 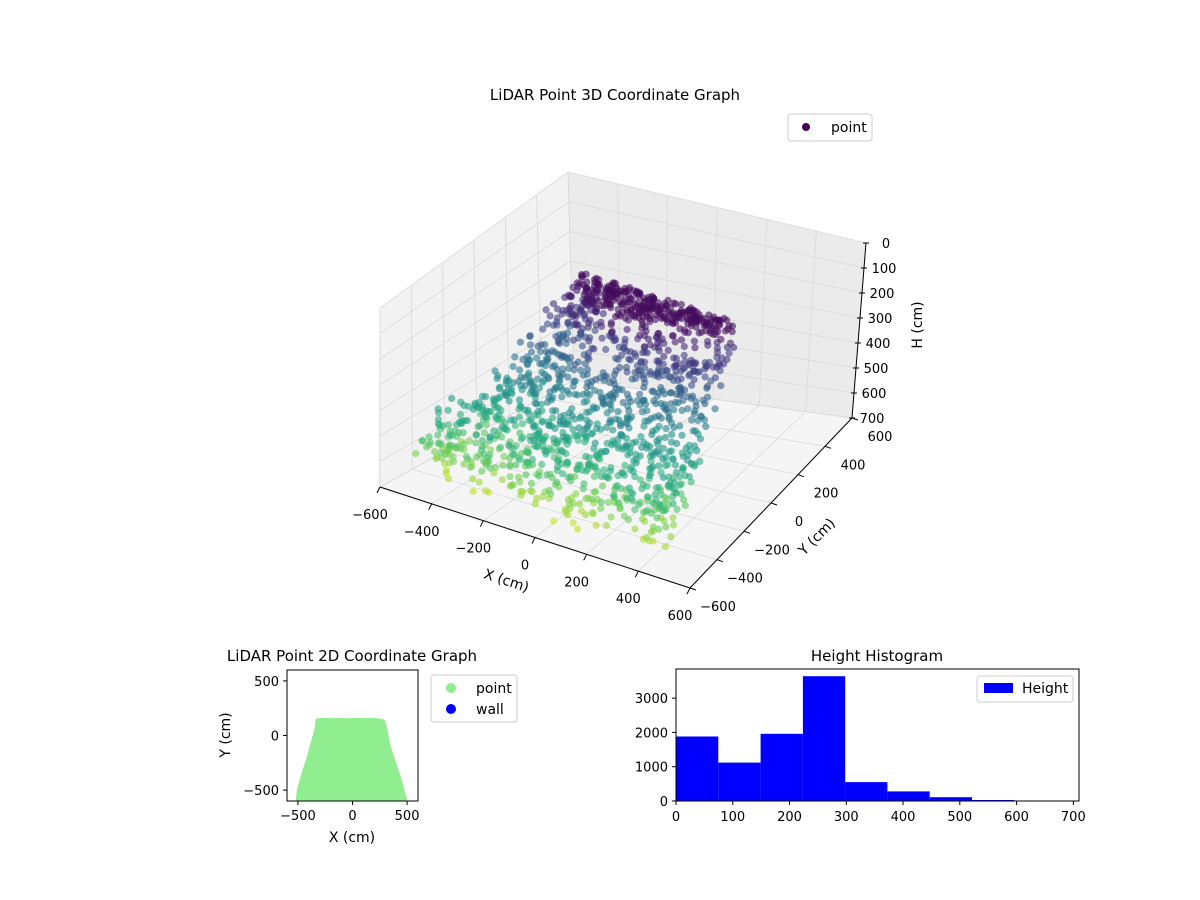 What do you see at coordinates (830, 127) in the screenshot?
I see `legend-3d-frame` at bounding box center [830, 127].